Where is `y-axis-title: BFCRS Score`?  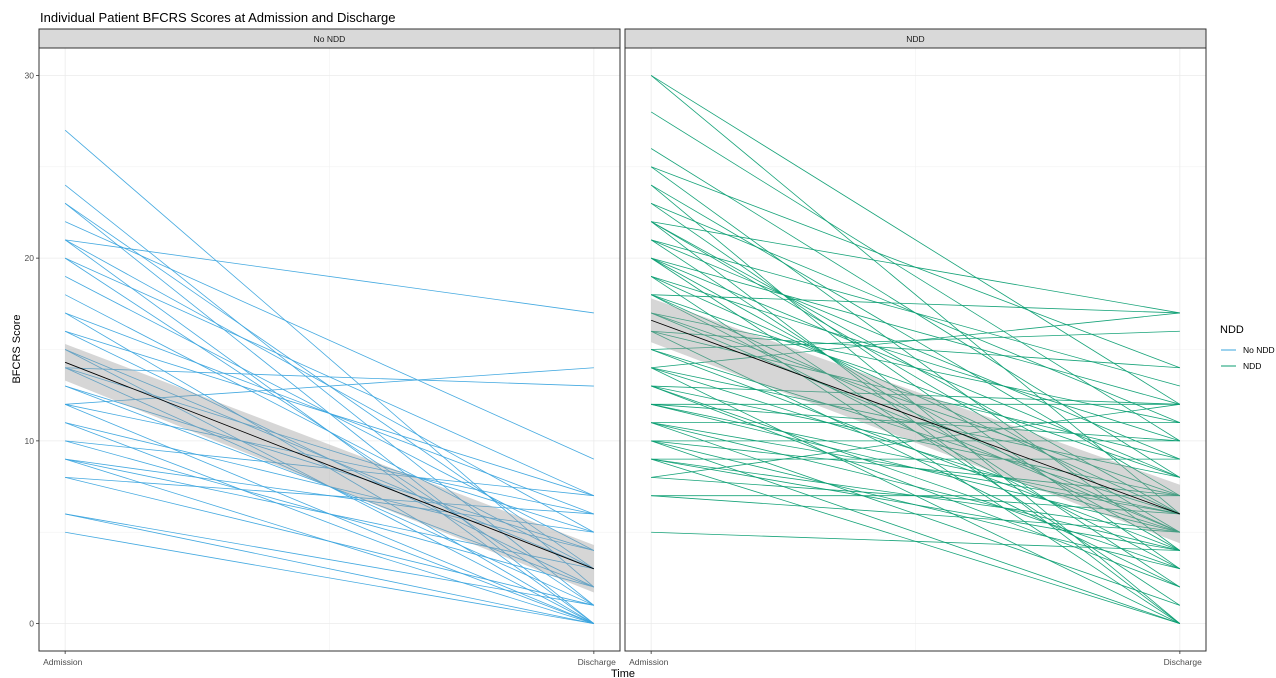 y-axis-title: BFCRS Score is located at coordinates (17, 348).